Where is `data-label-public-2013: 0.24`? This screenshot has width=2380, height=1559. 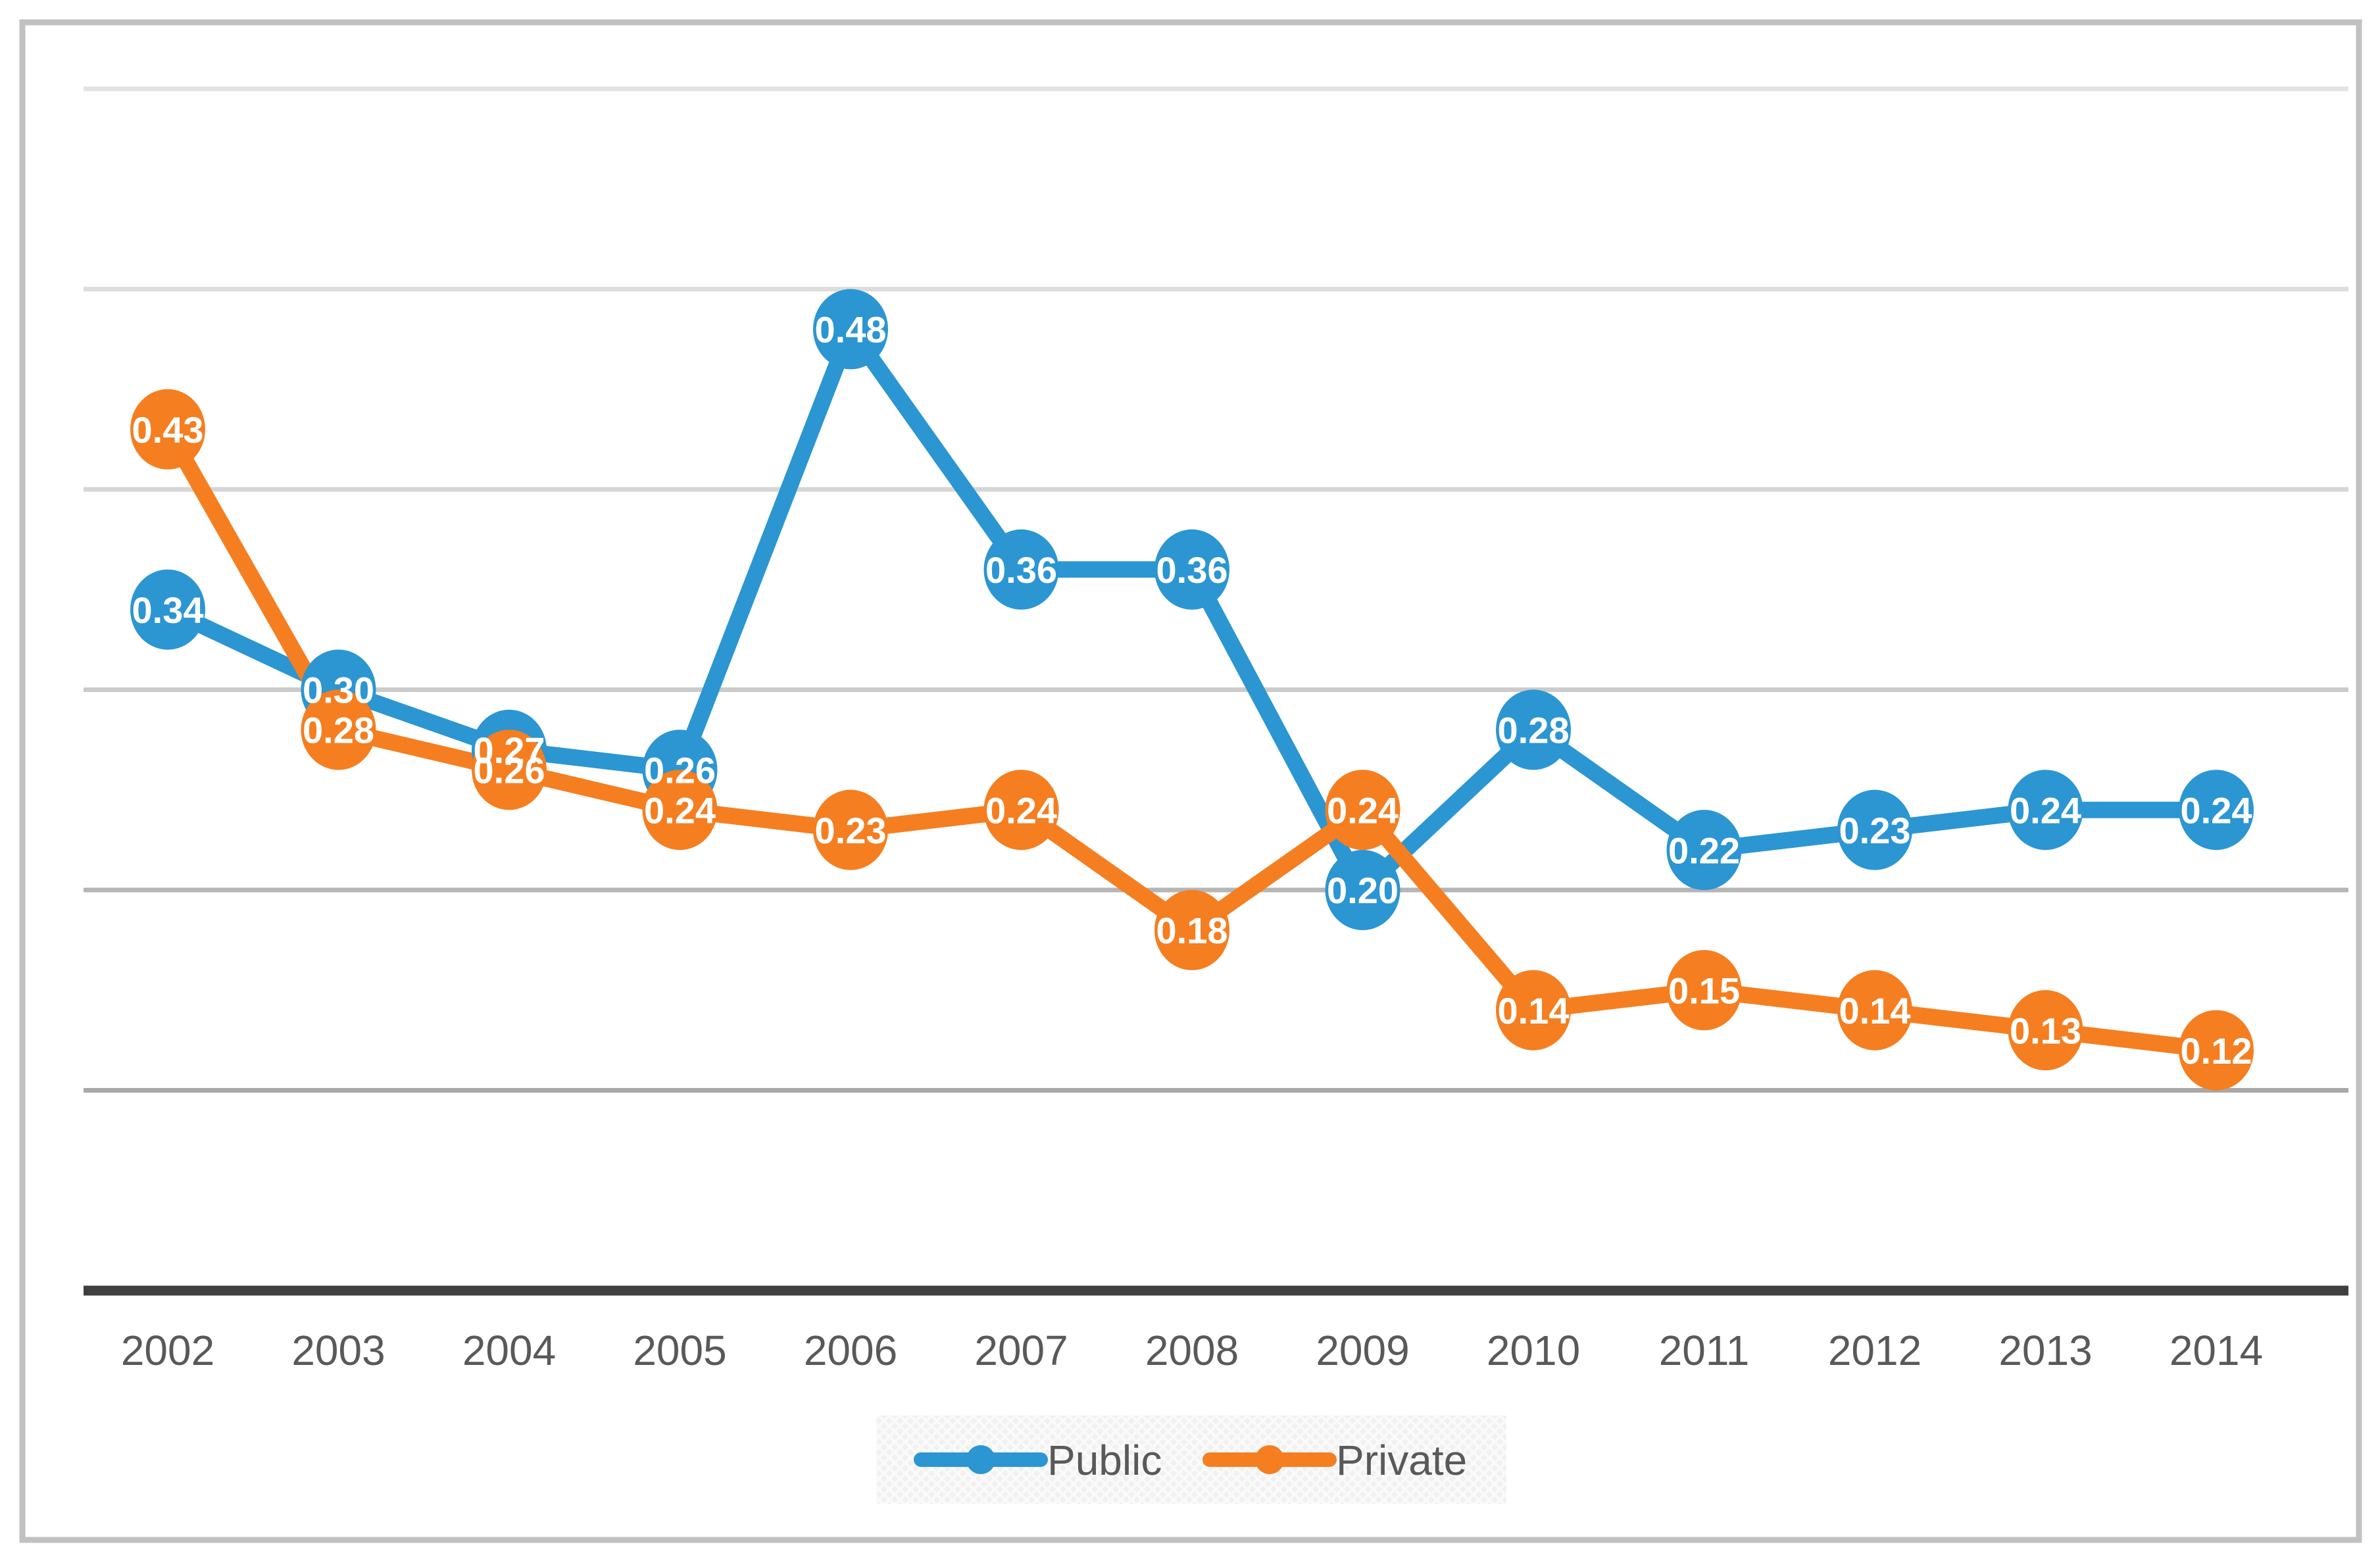 data-label-public-2013: 0.24 is located at coordinates (2045, 810).